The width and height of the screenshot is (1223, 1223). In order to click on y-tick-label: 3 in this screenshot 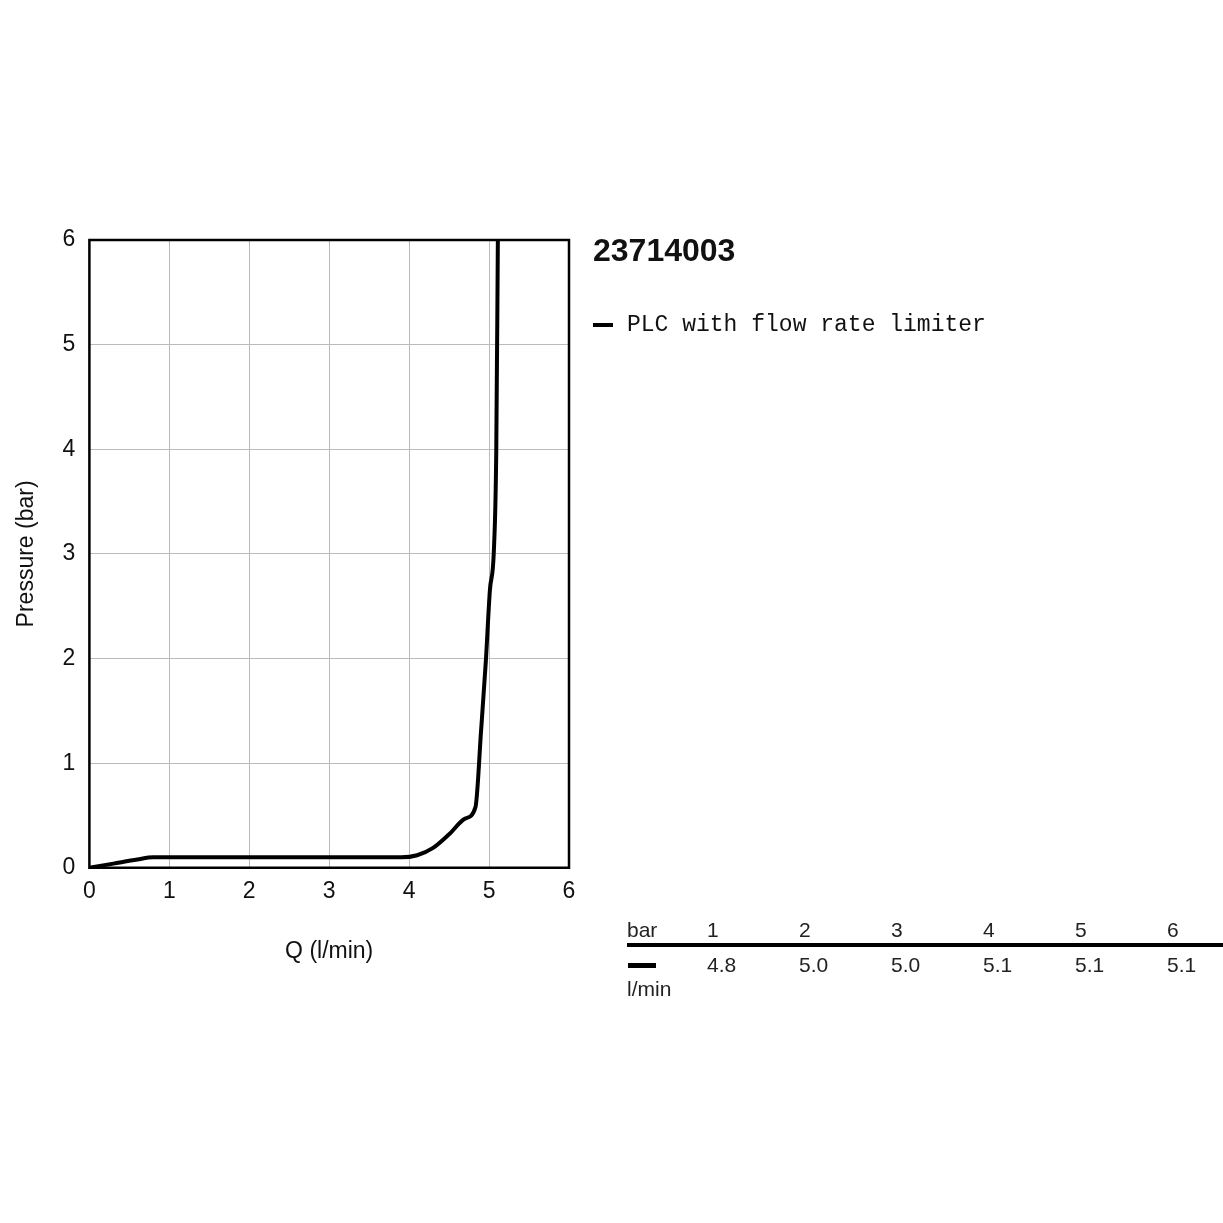, I will do `click(69, 552)`.